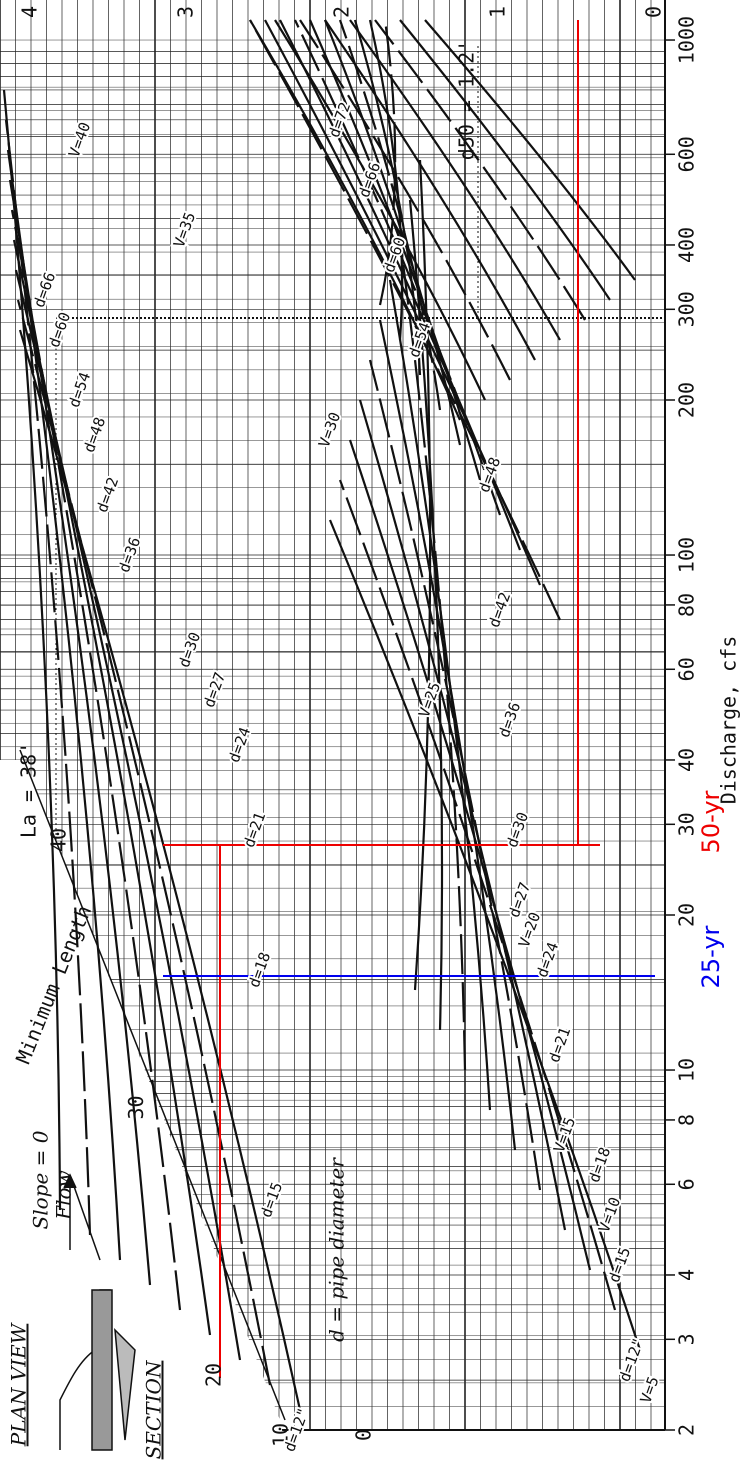  Describe the element at coordinates (687, 40) in the screenshot. I see `x-tick-label: 1000` at that location.